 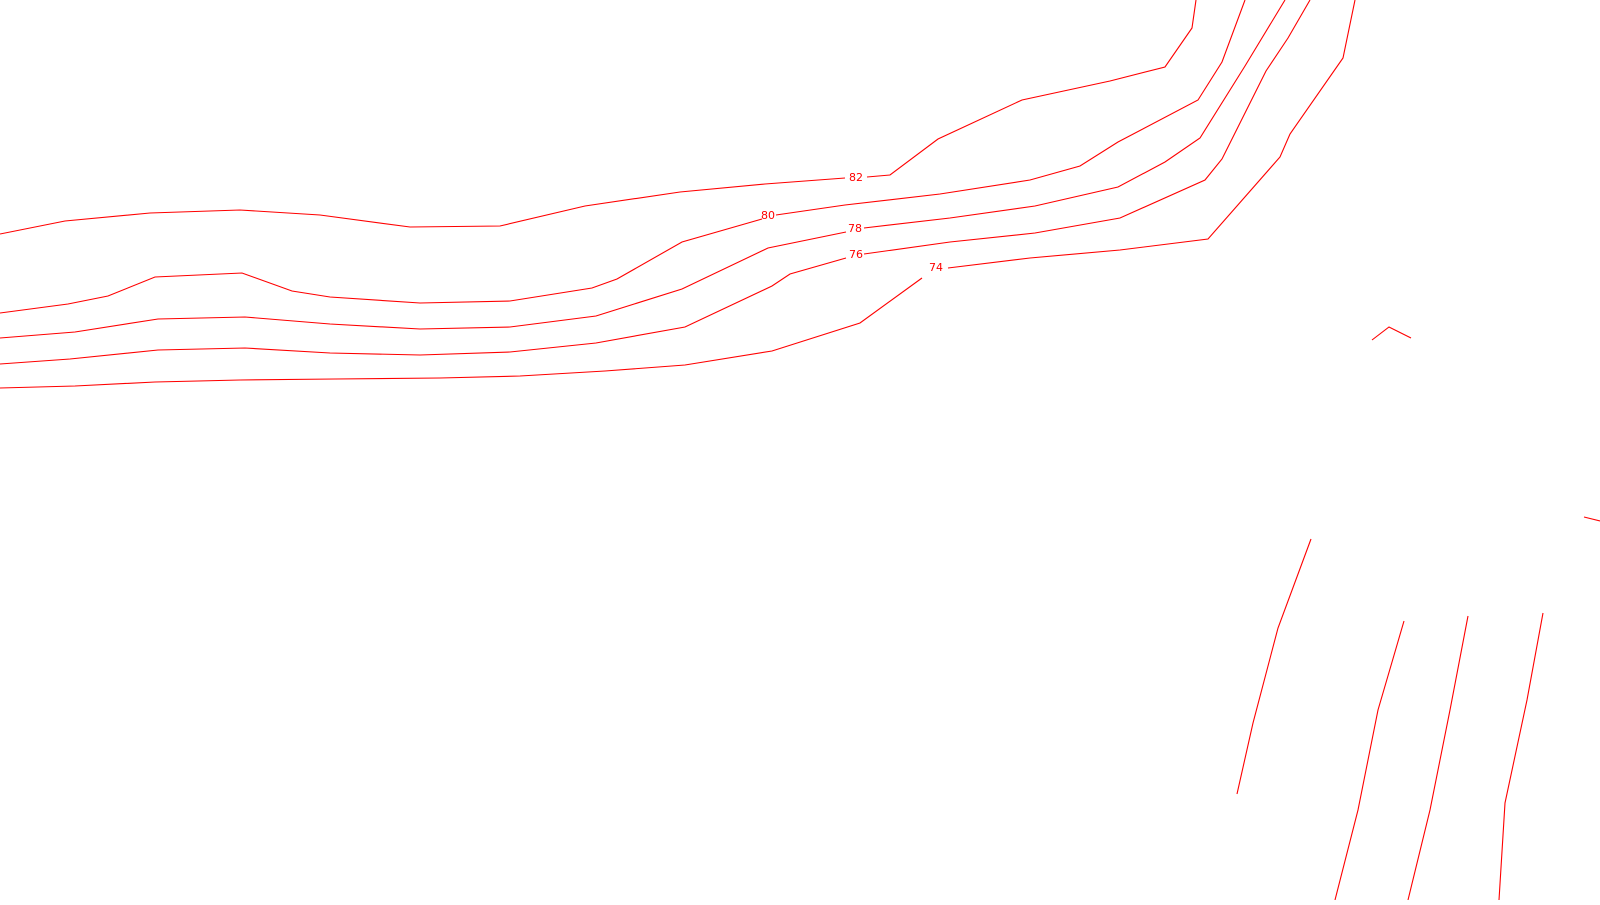 I want to click on contour-label-82: 82, so click(x=856, y=177).